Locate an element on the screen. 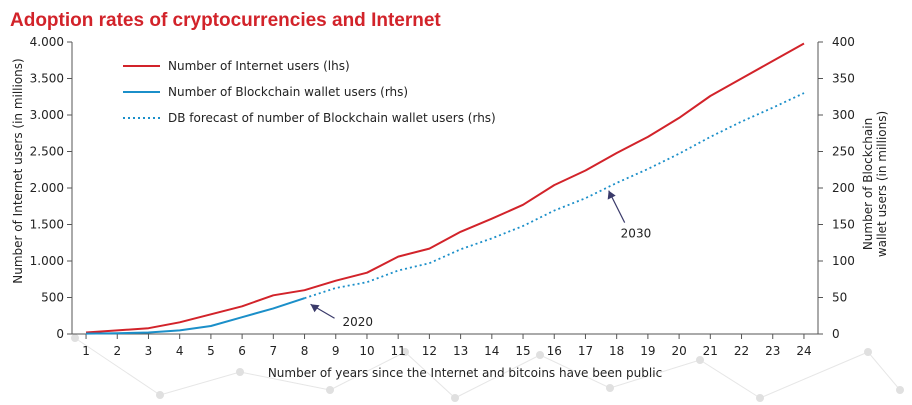 This screenshot has height=405, width=912. x-tick-label: 2 is located at coordinates (117, 351).